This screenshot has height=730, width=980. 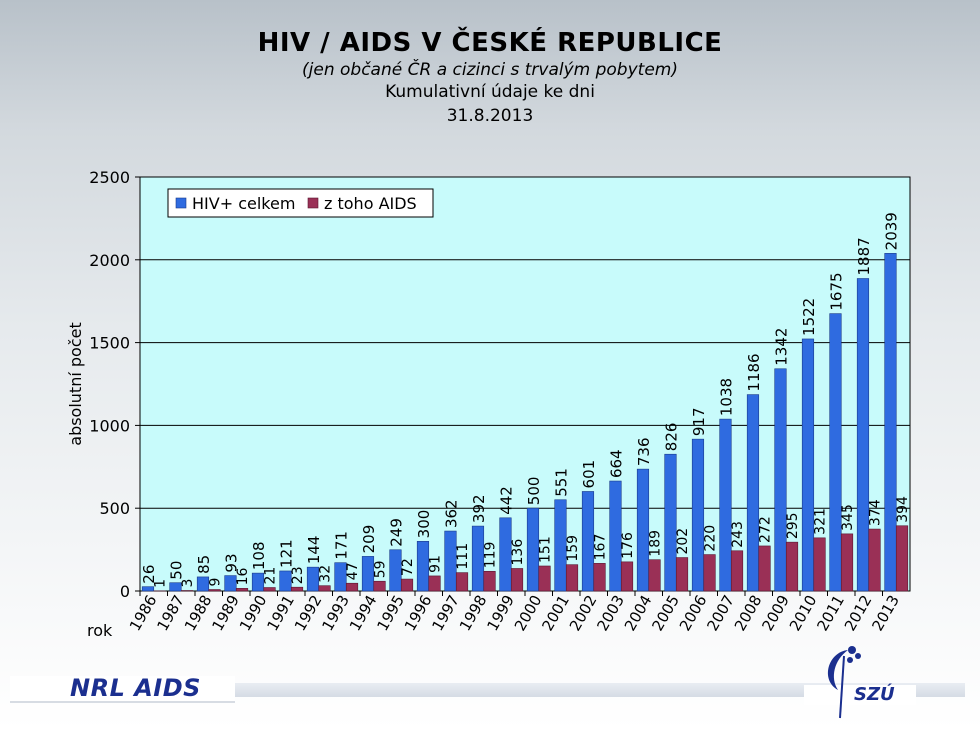 I want to click on data-label-aids: 23, so click(x=298, y=575).